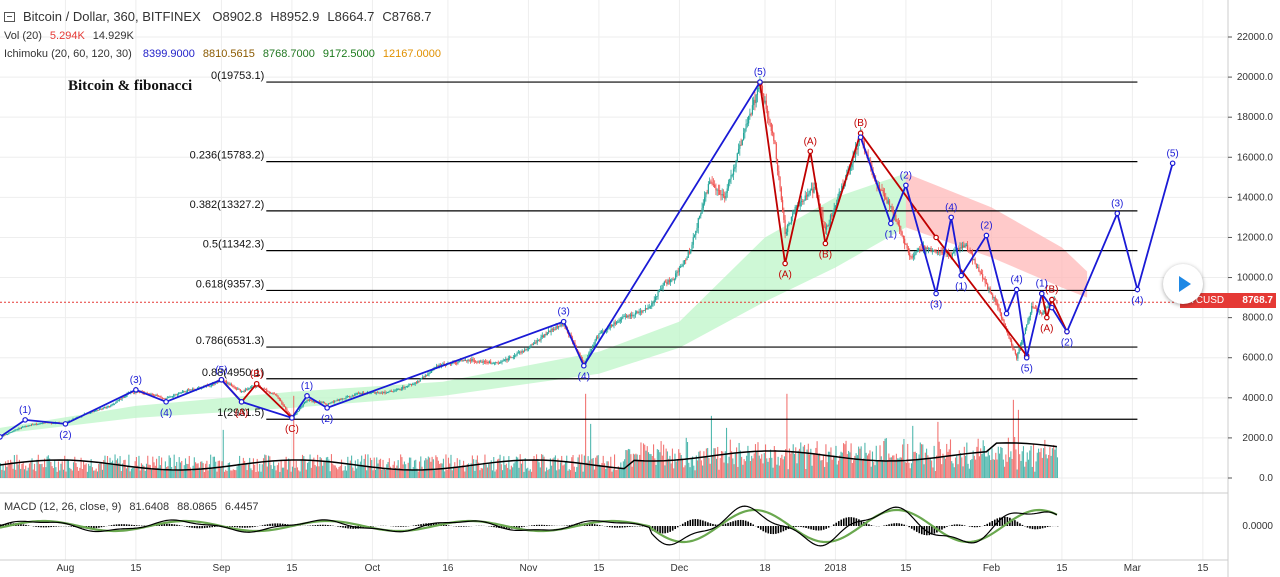 This screenshot has height=577, width=1280. Describe the element at coordinates (25, 410) in the screenshot. I see `wave-label: (1)` at that location.